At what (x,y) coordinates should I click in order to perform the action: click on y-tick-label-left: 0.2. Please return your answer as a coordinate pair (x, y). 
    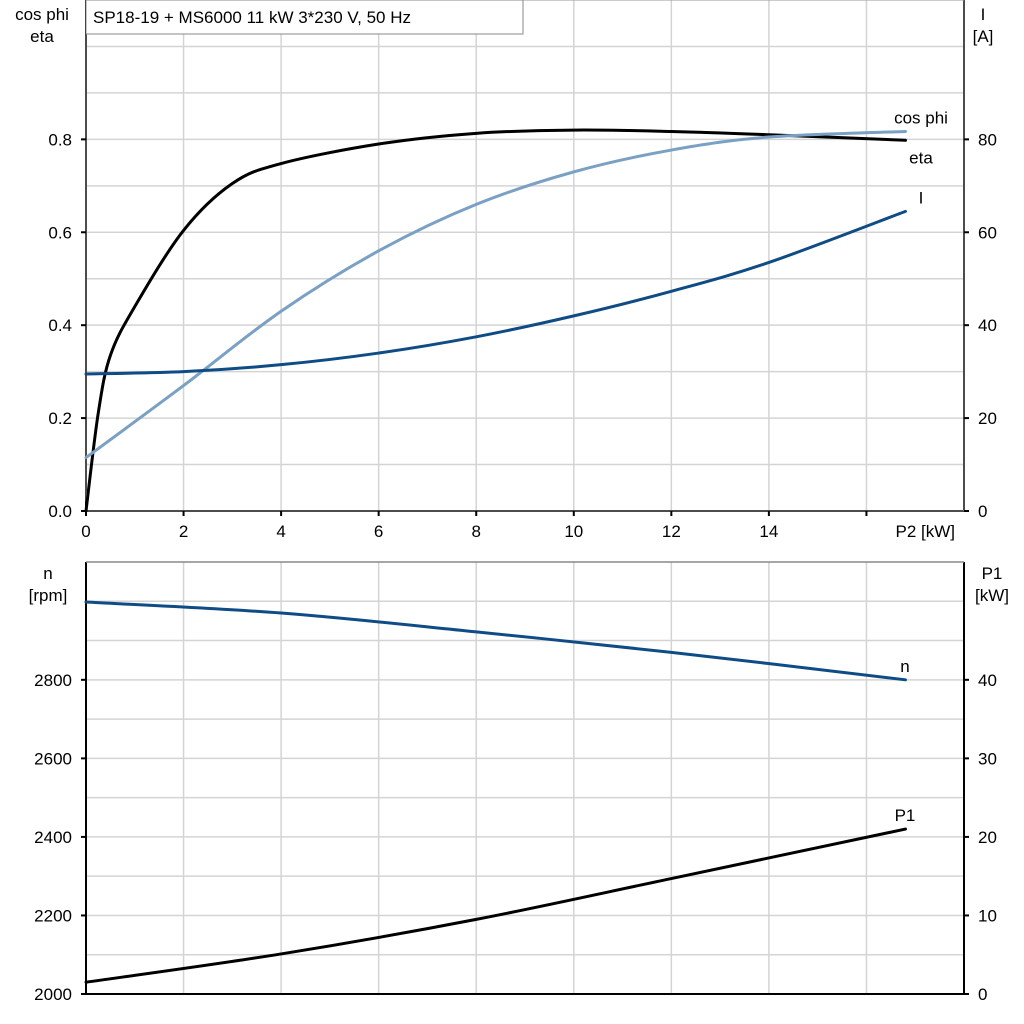
    Looking at the image, I should click on (60, 418).